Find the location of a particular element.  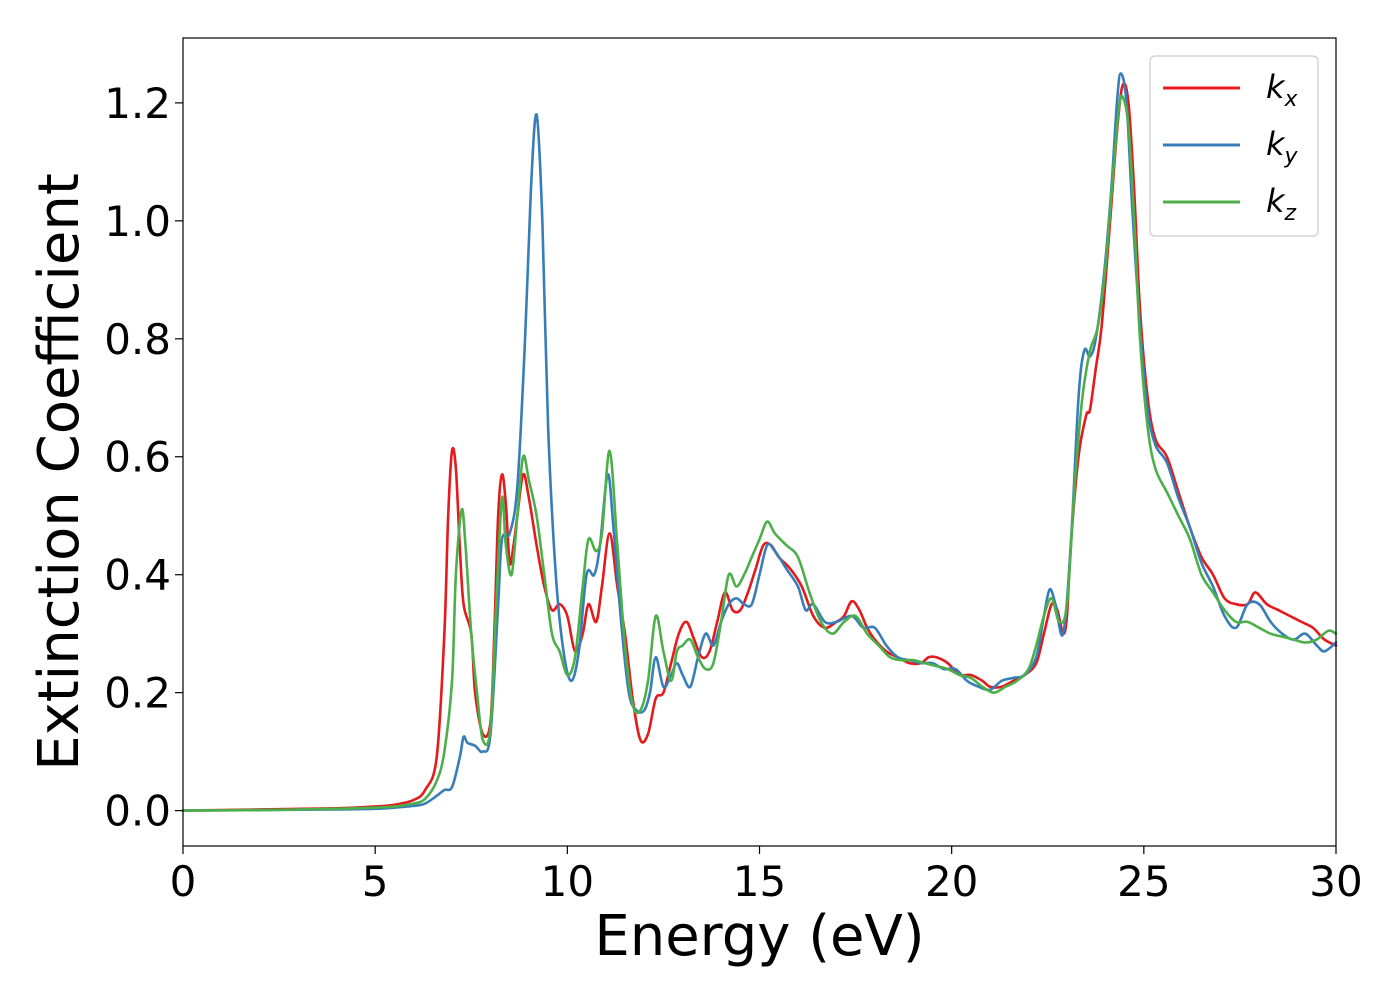

y-tick-label: 1.0 is located at coordinates (137, 221).